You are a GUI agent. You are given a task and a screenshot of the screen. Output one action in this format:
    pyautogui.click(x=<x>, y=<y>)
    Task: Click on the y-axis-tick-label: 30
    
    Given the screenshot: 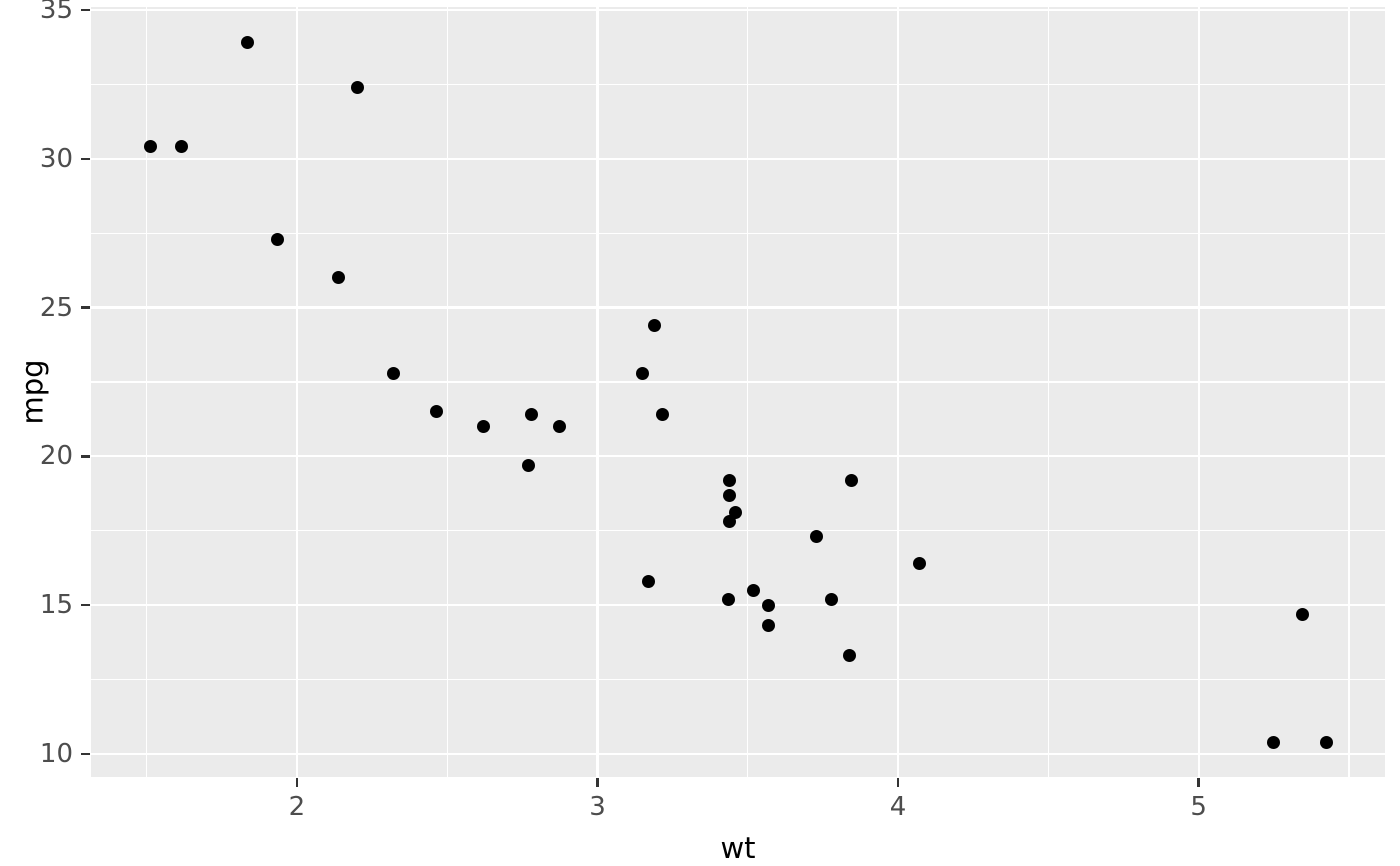 What is the action you would take?
    pyautogui.click(x=56, y=158)
    